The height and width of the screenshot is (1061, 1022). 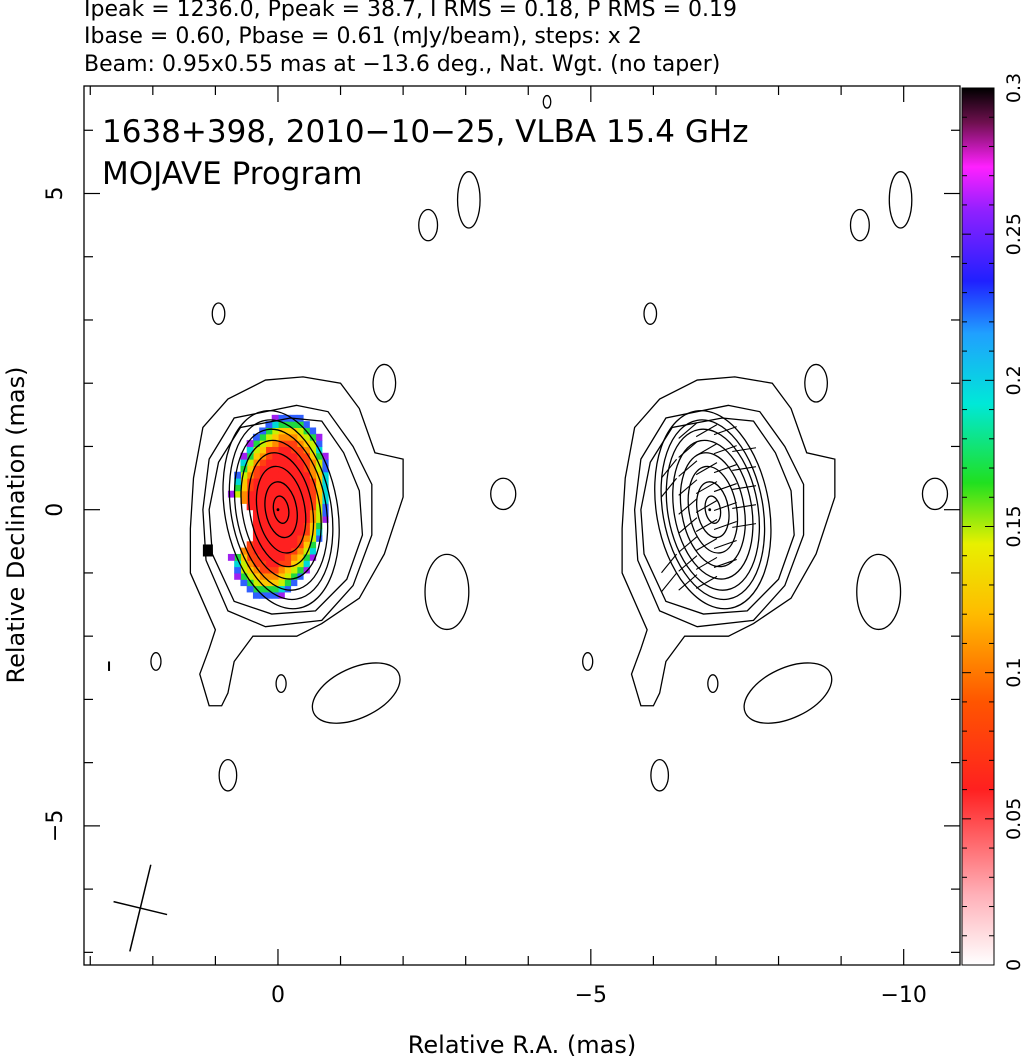 What do you see at coordinates (1012, 380) in the screenshot?
I see `colorbar-tick-label: 0.2` at bounding box center [1012, 380].